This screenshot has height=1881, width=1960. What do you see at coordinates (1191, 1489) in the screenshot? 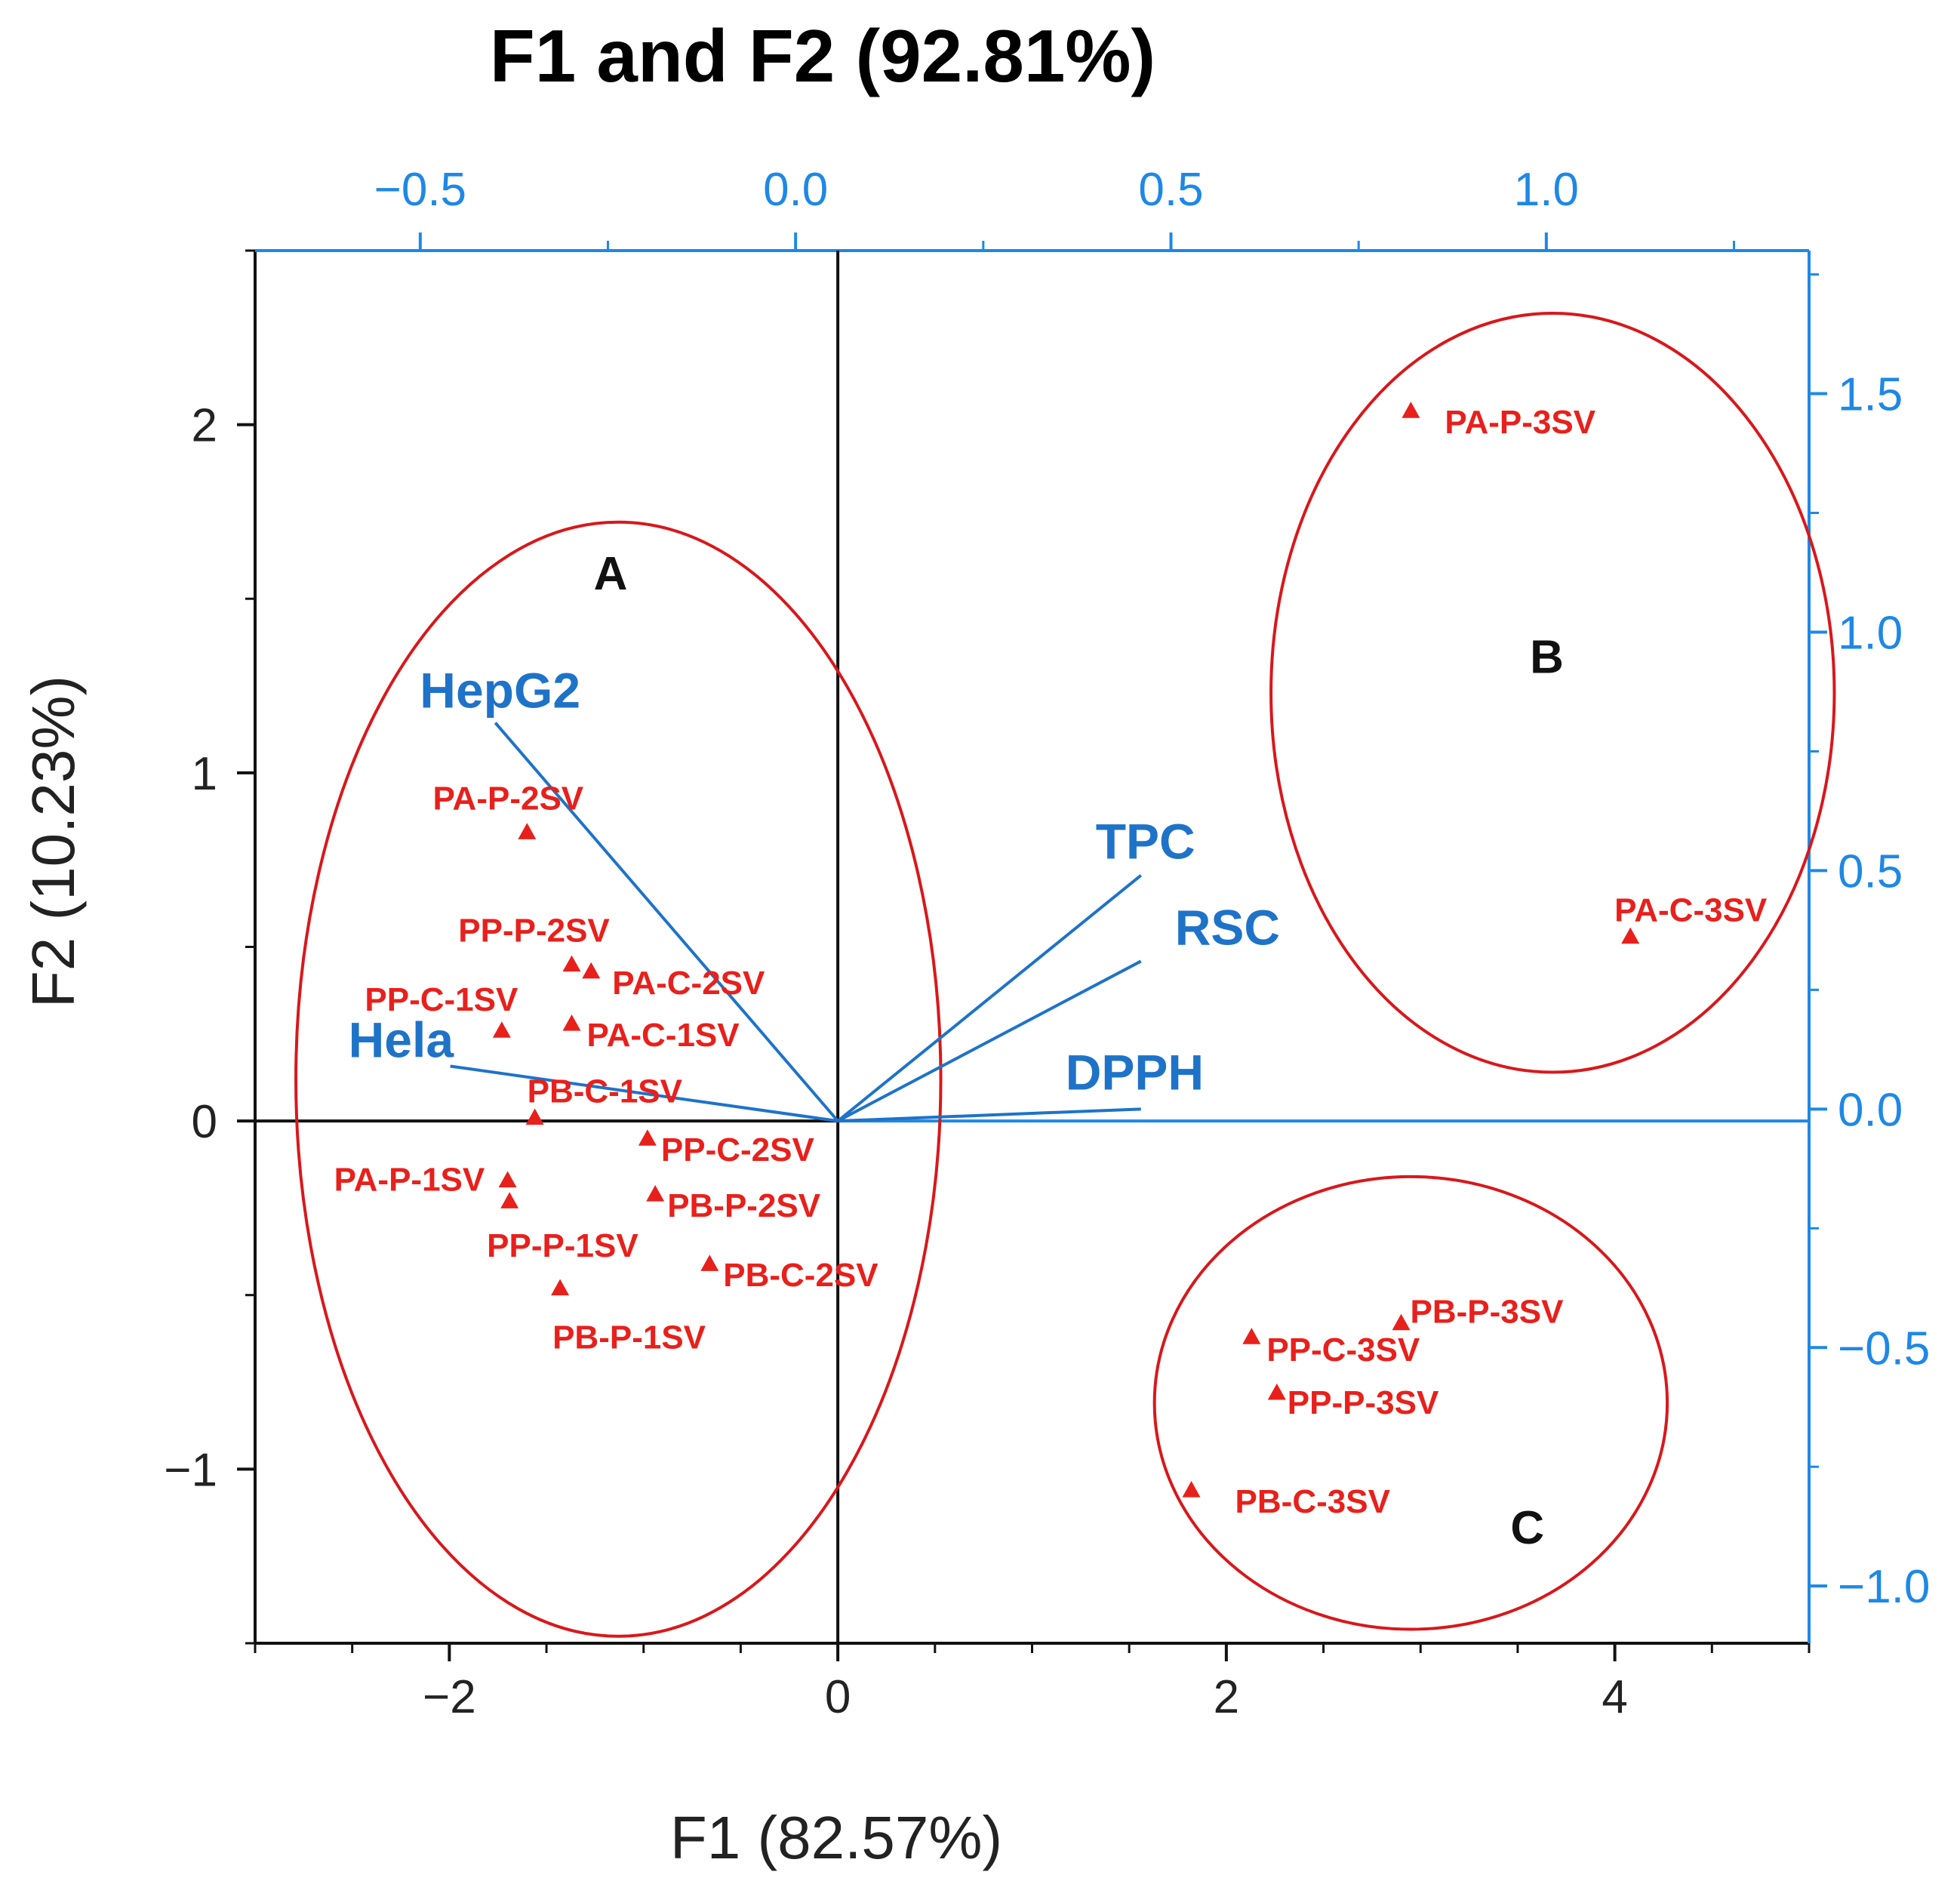
I see `point-marker-pb-c-3sv` at bounding box center [1191, 1489].